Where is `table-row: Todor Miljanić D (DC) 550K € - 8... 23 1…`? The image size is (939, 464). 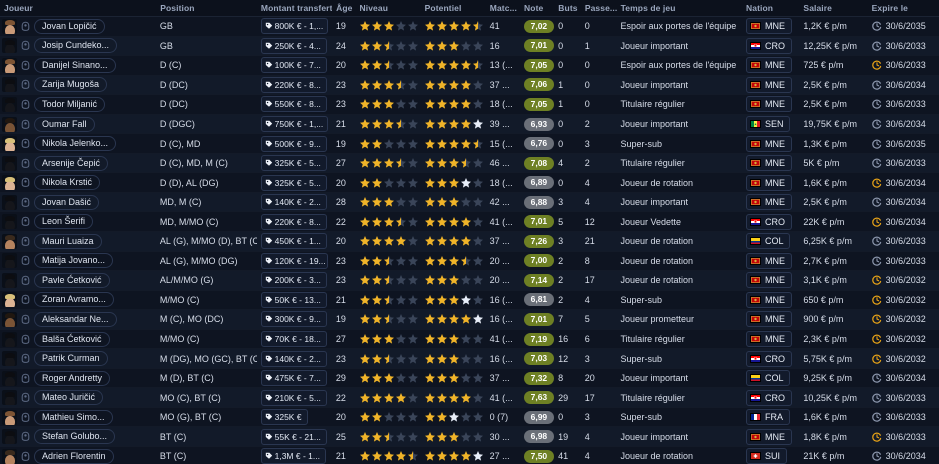 table-row: Todor Miljanić D (DC) 550K € - 8... 23 1… is located at coordinates (469, 105).